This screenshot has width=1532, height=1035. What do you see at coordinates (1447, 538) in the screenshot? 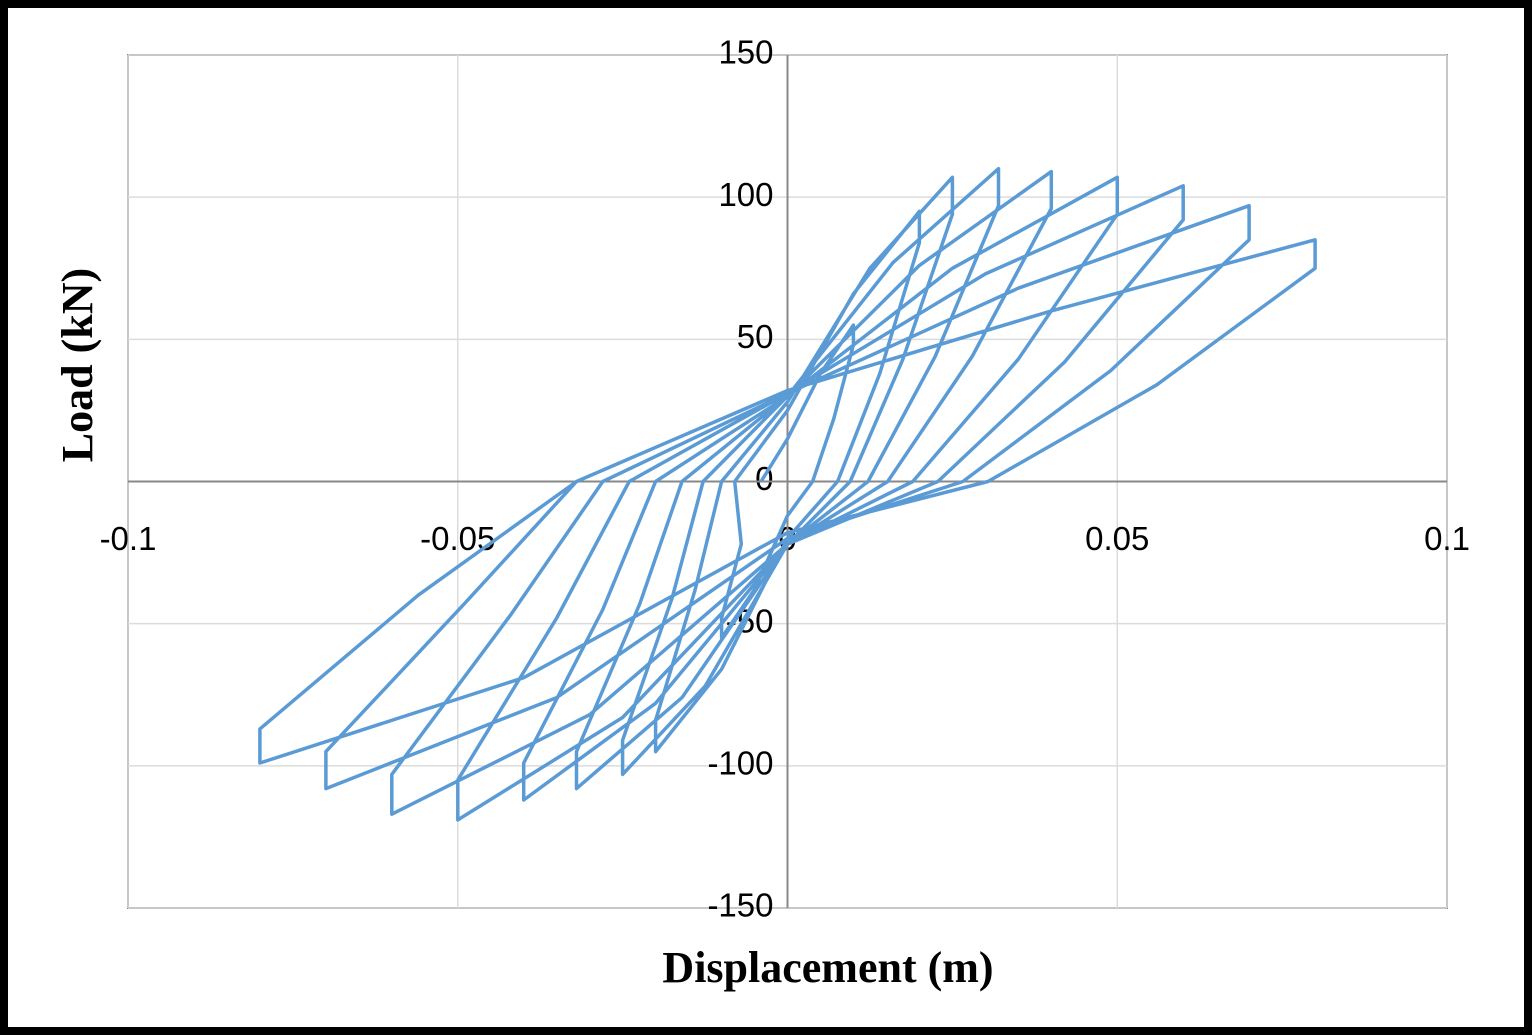
I see `x-tick-label: 0.1` at bounding box center [1447, 538].